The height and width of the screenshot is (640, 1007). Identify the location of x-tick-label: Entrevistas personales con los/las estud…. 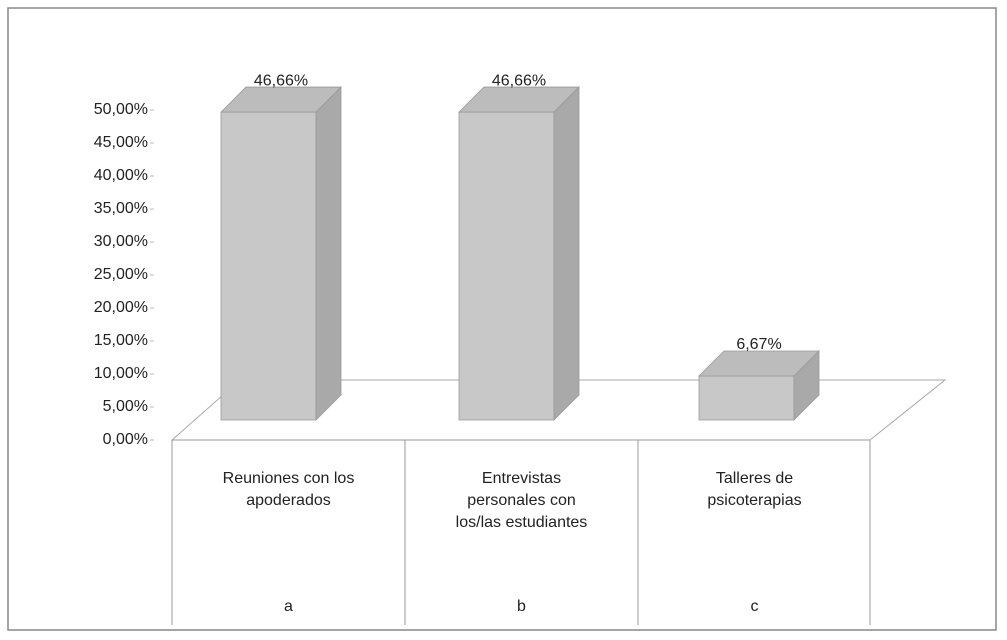
(521, 500).